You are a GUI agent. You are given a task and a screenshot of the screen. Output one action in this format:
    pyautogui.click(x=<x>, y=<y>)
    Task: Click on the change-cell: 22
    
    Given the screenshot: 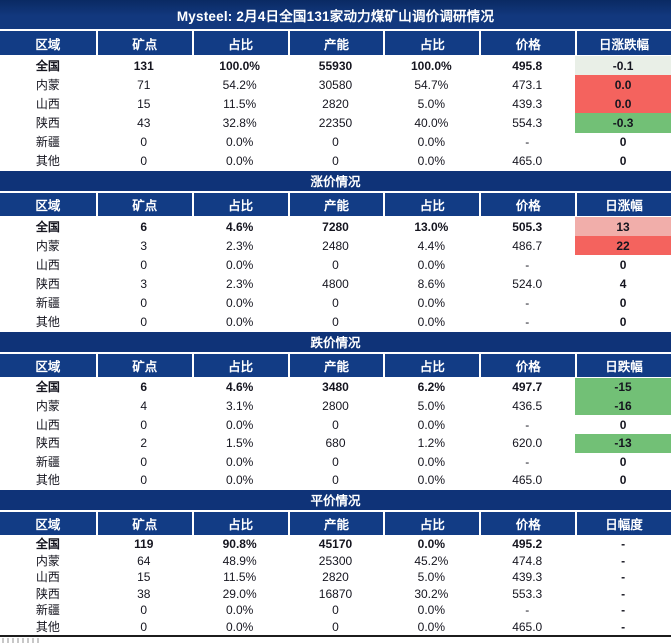 What is the action you would take?
    pyautogui.click(x=623, y=246)
    